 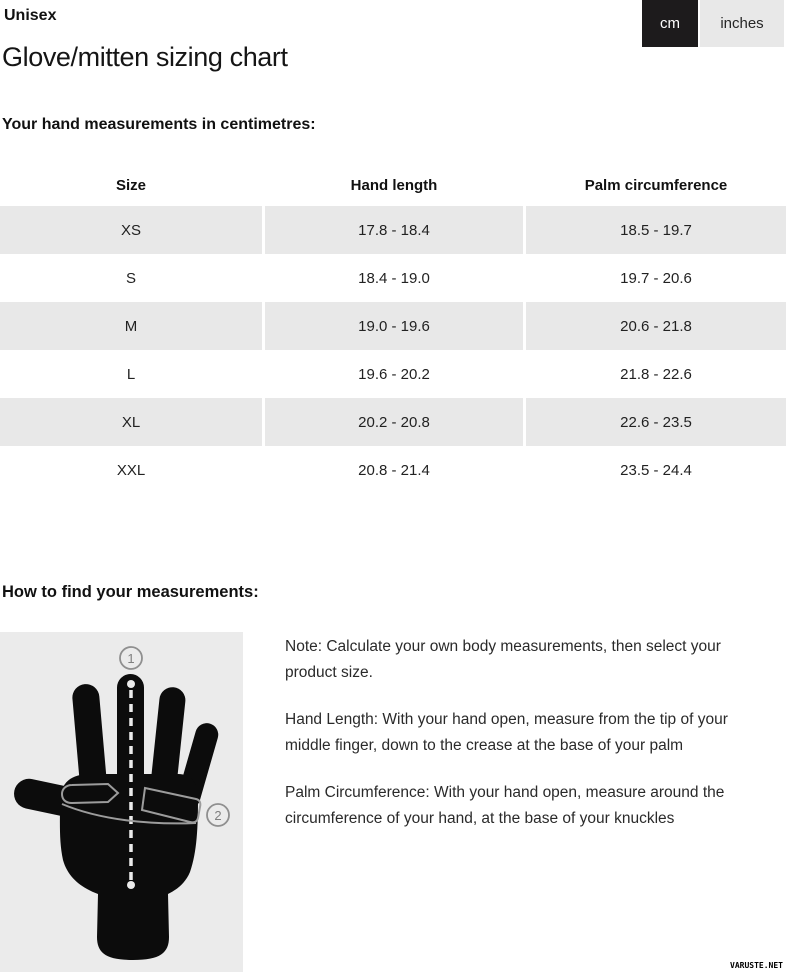 I want to click on unit-cm-button: cm, so click(x=670, y=23).